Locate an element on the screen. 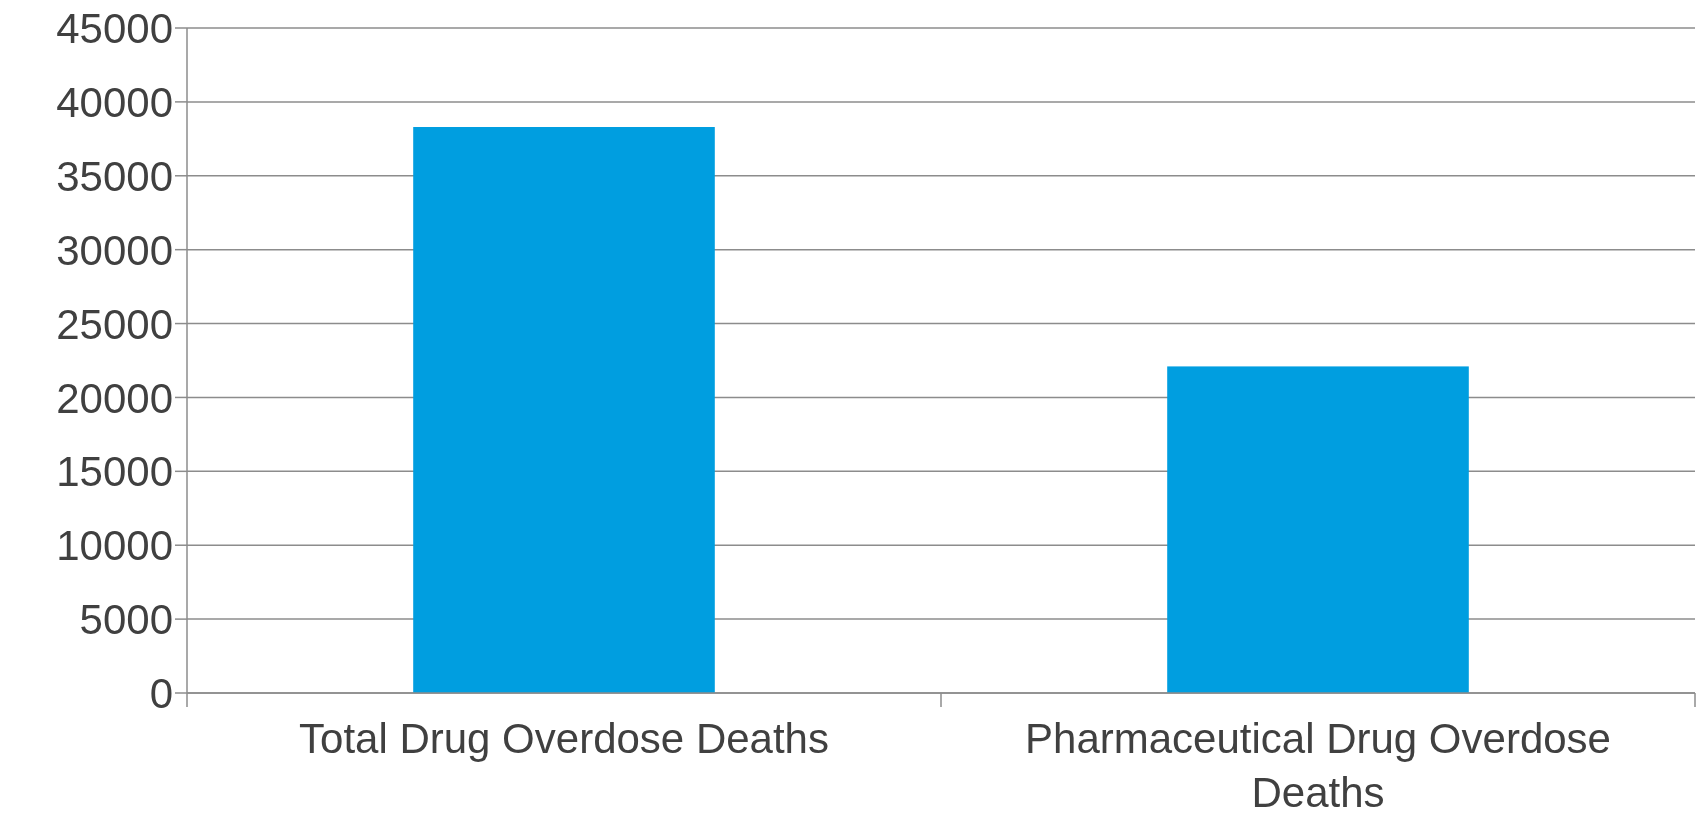 This screenshot has width=1698, height=826. x-tick-label: Total Drug Overdose Deaths is located at coordinates (564, 738).